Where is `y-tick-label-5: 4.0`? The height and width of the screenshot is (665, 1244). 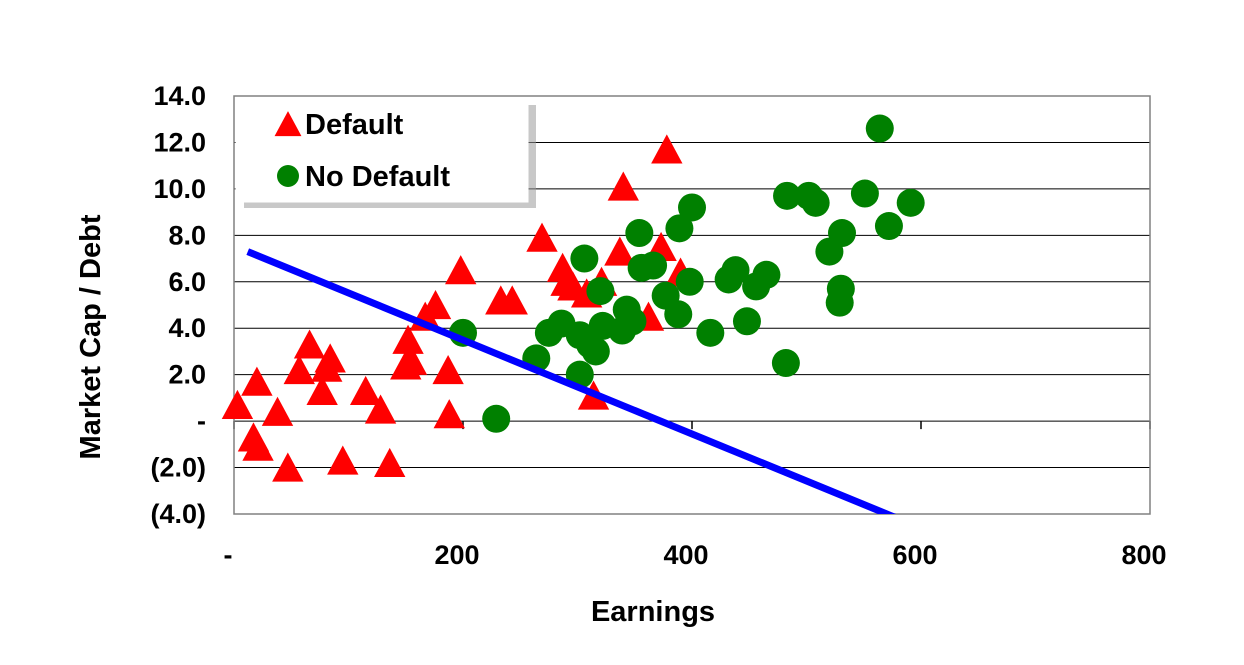
y-tick-label-5: 4.0 is located at coordinates (187, 328).